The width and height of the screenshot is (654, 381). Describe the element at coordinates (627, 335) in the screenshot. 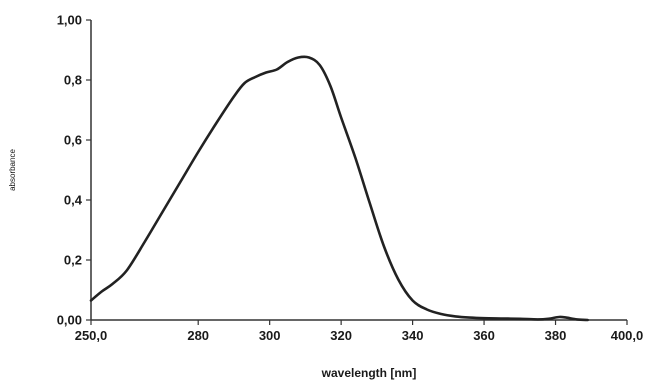

I see `x-tick-label: 400,0` at that location.